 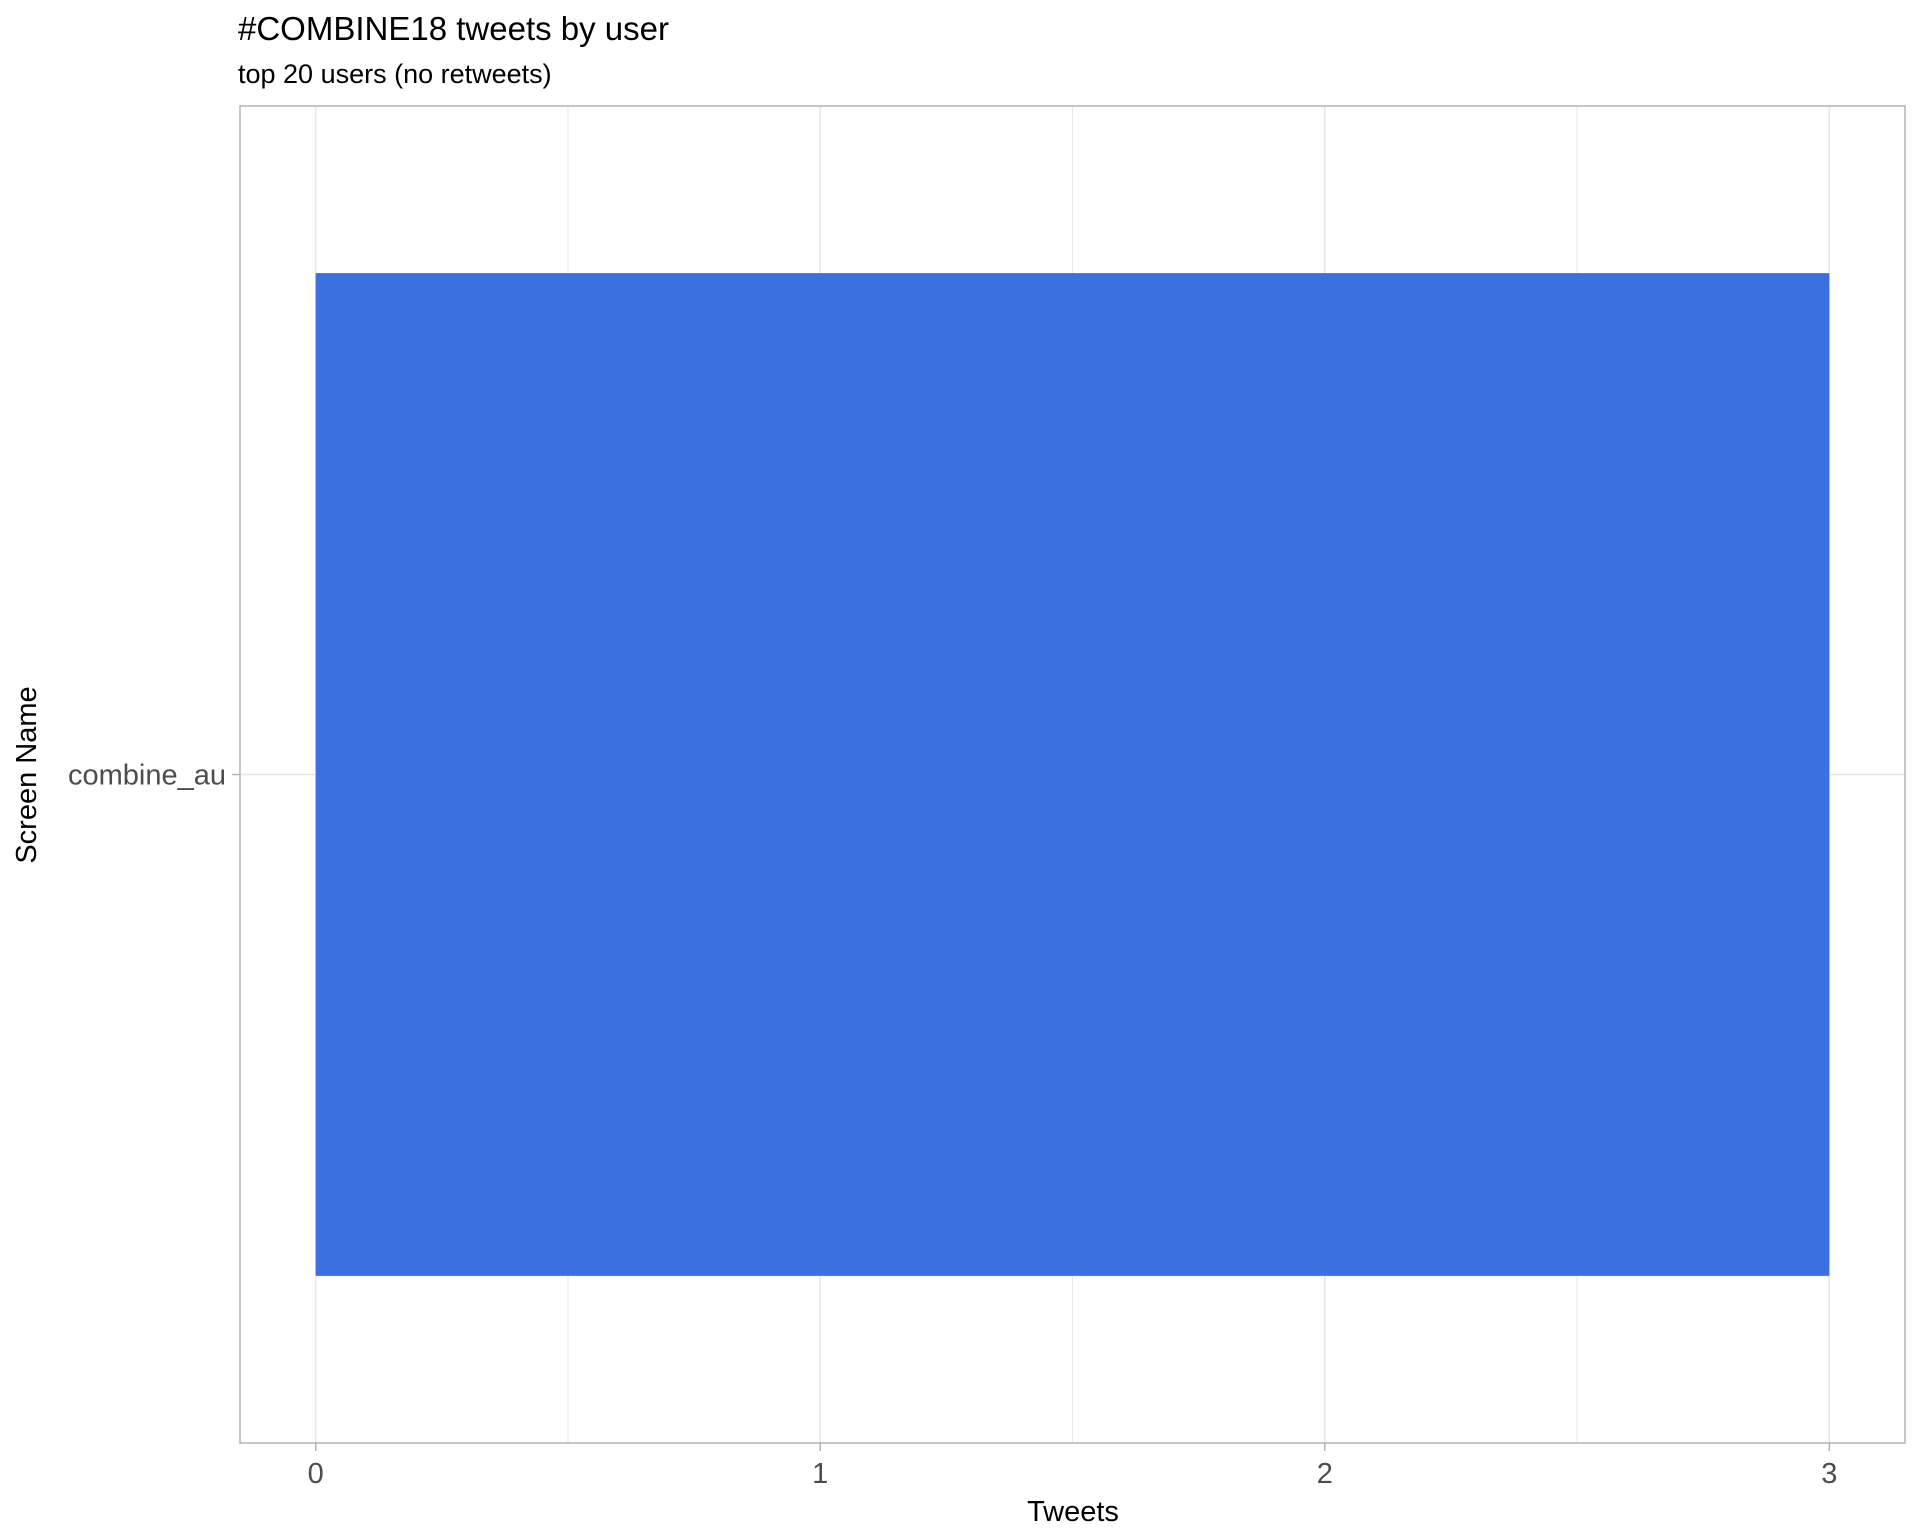 What do you see at coordinates (1073, 1512) in the screenshot?
I see `x-axis-title: Tweets` at bounding box center [1073, 1512].